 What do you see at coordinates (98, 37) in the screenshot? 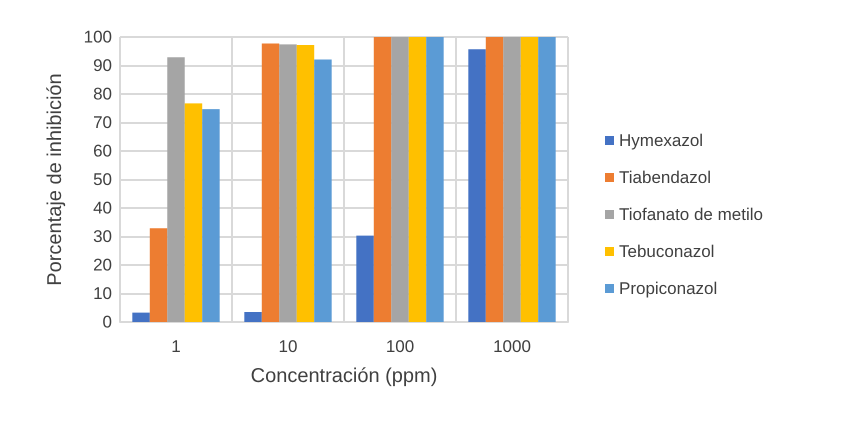
I see `y-tick-label: 100` at bounding box center [98, 37].